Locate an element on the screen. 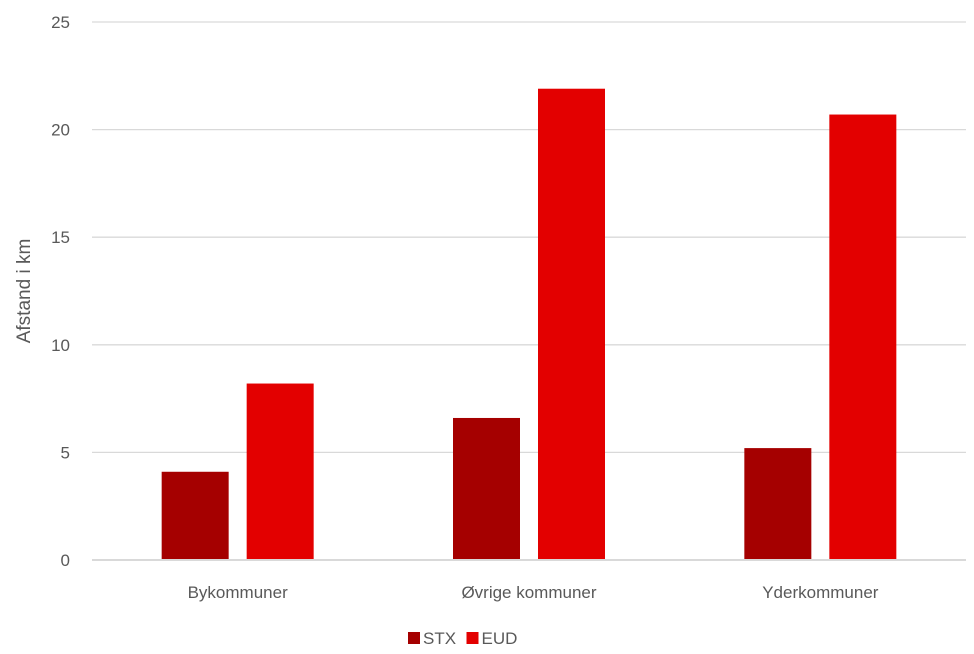  y-tick-label: 5 is located at coordinates (65, 452).